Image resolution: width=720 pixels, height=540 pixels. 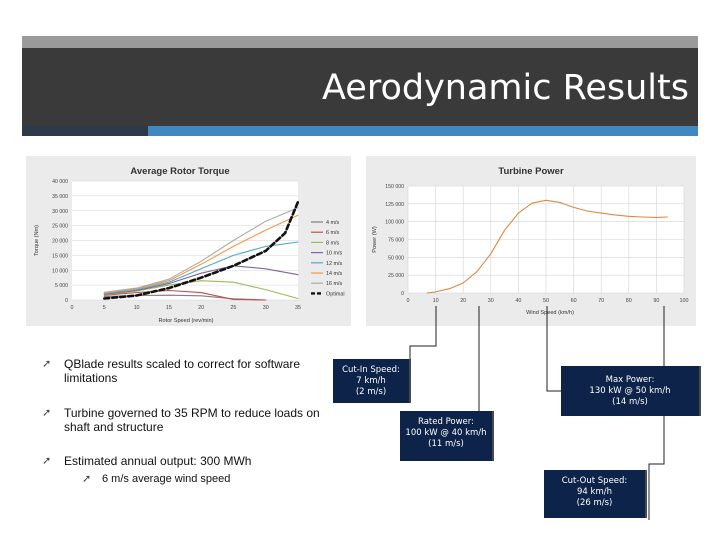 What do you see at coordinates (446, 444) in the screenshot?
I see `callout-value-ms: (11 m/s)` at bounding box center [446, 444].